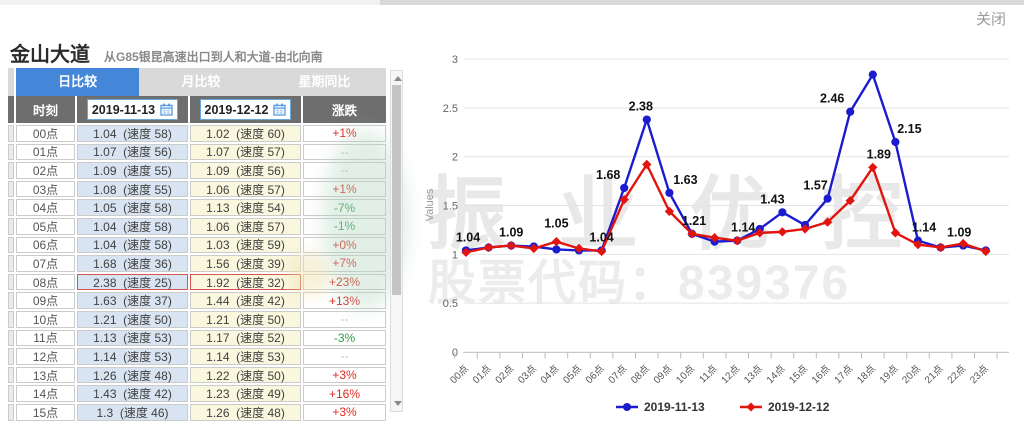 The image size is (1024, 446). Describe the element at coordinates (430, 204) in the screenshot. I see `y-axis-title: Values` at that location.